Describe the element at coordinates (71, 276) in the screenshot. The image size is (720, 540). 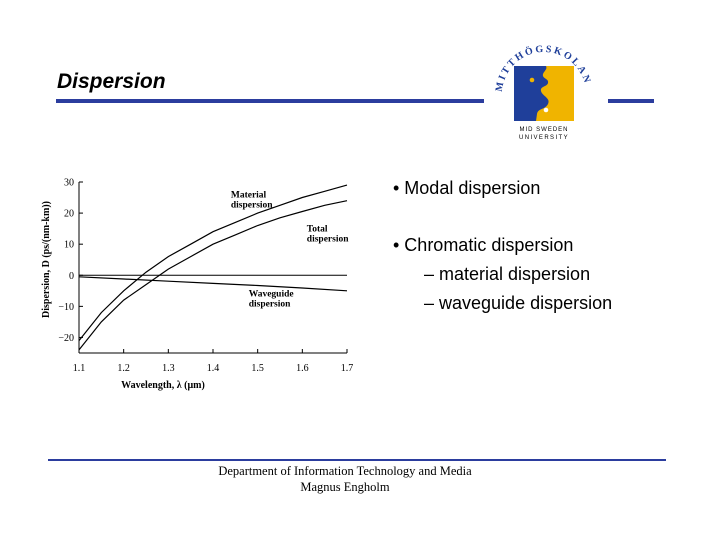
I see `y-tick-label: 0` at that location.